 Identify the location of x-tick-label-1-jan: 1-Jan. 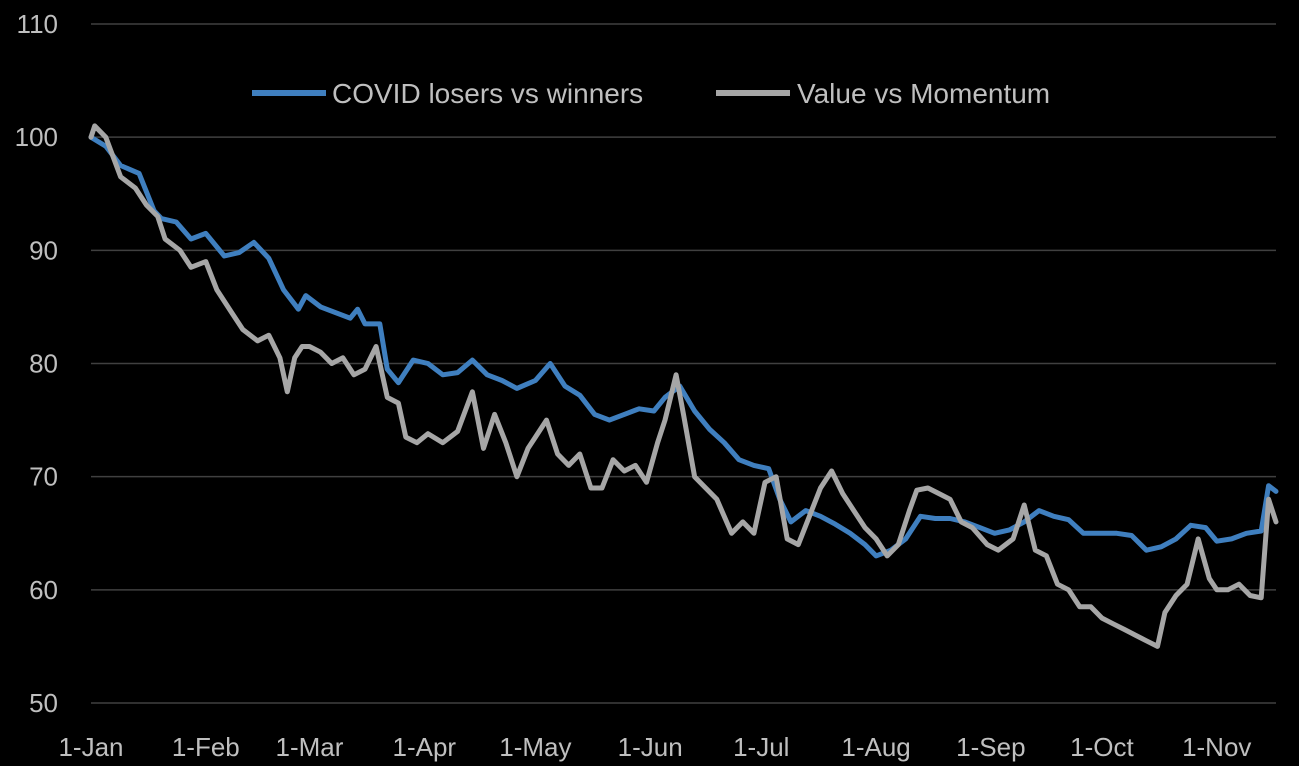
(90, 747).